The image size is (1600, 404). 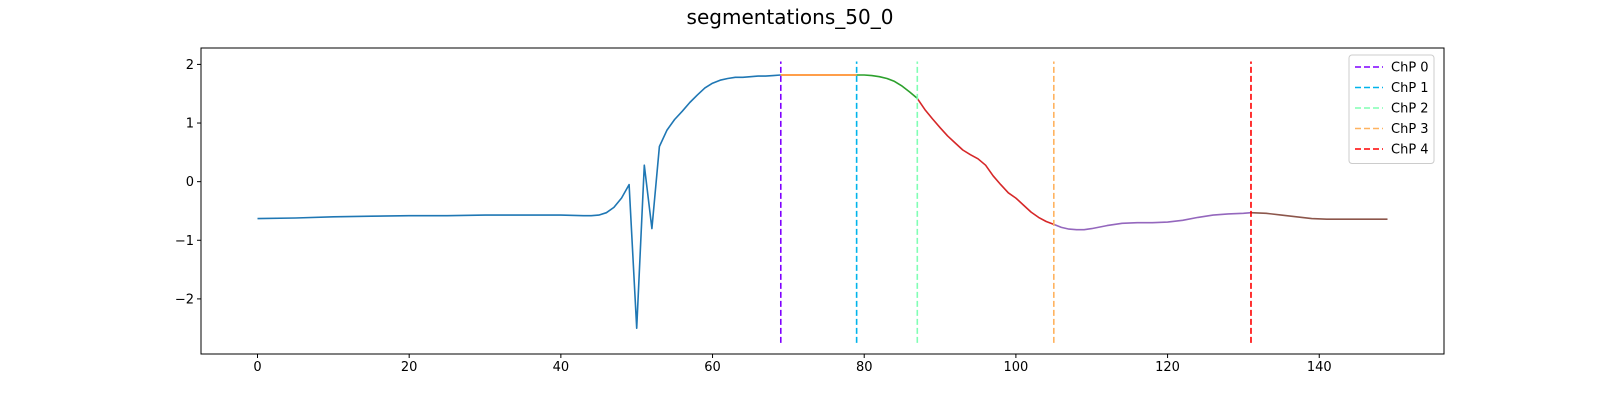 What do you see at coordinates (1410, 68) in the screenshot?
I see `legend-label-0: ChP 0` at bounding box center [1410, 68].